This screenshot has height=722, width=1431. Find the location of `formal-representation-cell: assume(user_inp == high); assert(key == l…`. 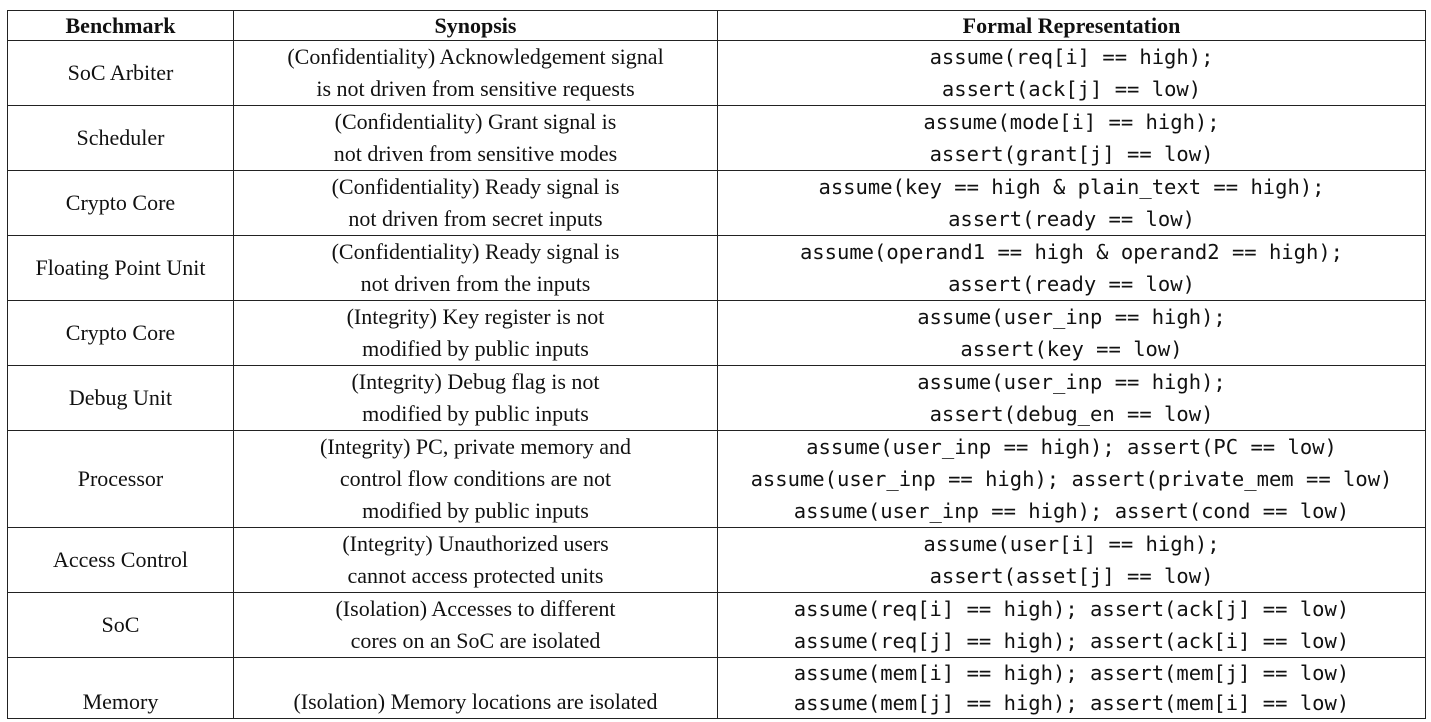

formal-representation-cell: assume(user_inp == high); assert(key == l… is located at coordinates (1071, 333).